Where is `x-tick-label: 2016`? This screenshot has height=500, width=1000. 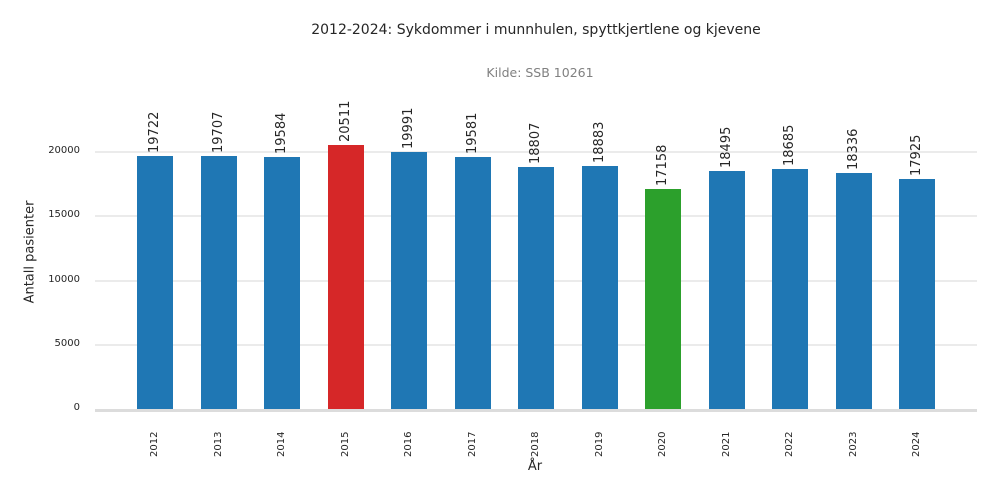
x-tick-label: 2016 is located at coordinates (408, 444).